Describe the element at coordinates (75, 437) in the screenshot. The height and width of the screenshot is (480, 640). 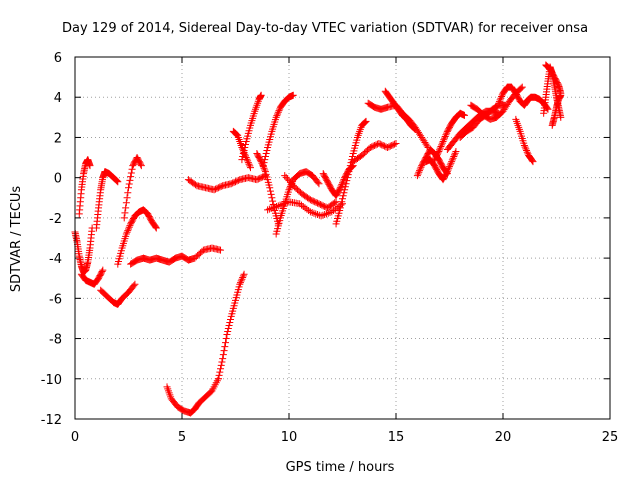
I see `x-tick-label: 0` at that location.